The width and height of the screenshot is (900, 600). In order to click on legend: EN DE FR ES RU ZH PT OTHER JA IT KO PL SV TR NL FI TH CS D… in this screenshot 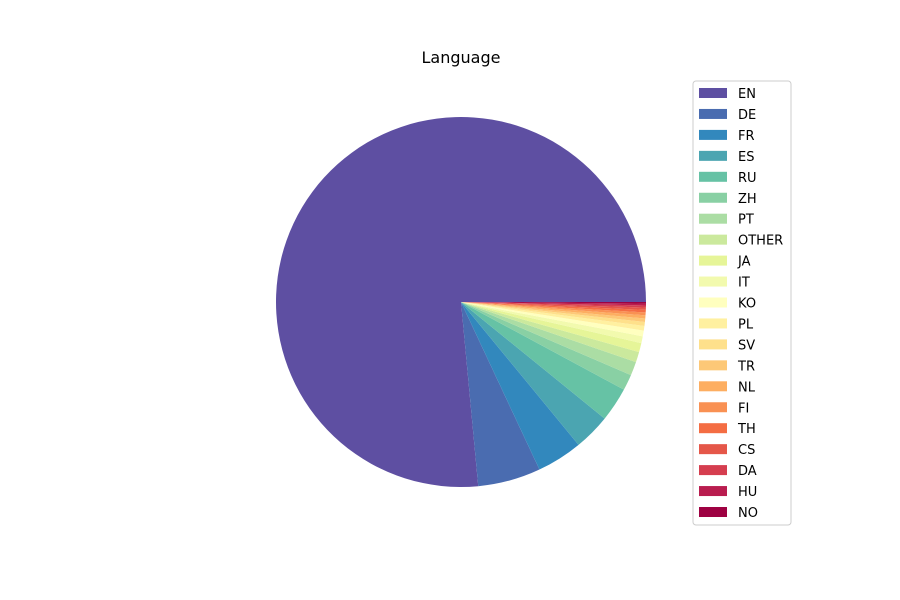, I will do `click(742, 303)`.